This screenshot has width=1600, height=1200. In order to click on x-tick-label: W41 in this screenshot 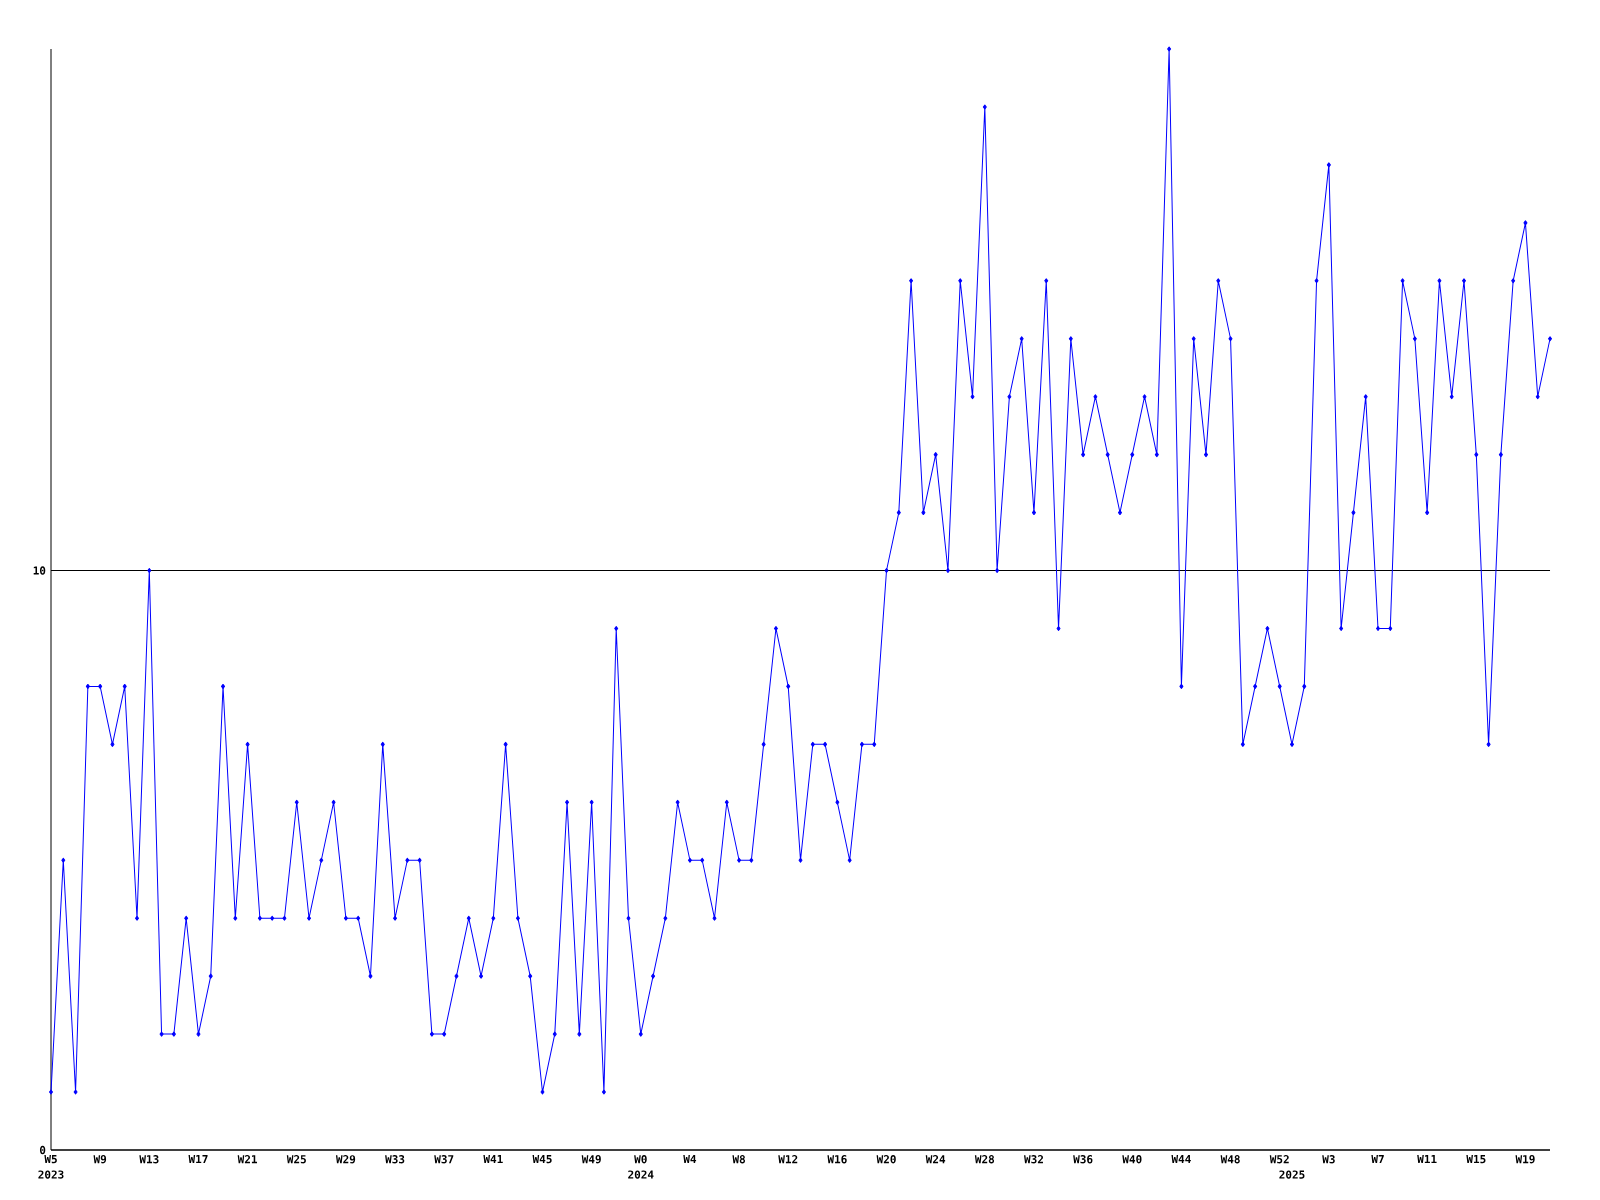, I will do `click(493, 1159)`.